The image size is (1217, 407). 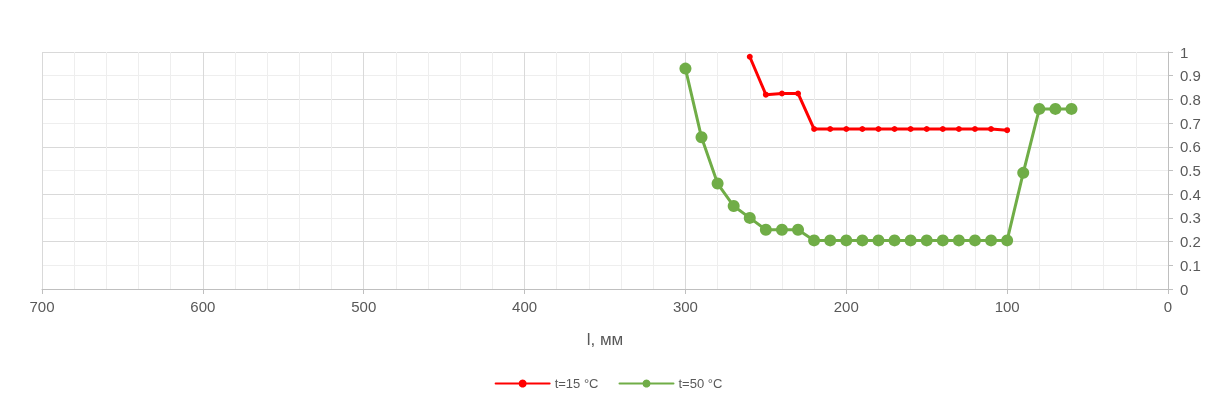 What do you see at coordinates (1007, 306) in the screenshot?
I see `x-tick-label: 100` at bounding box center [1007, 306].